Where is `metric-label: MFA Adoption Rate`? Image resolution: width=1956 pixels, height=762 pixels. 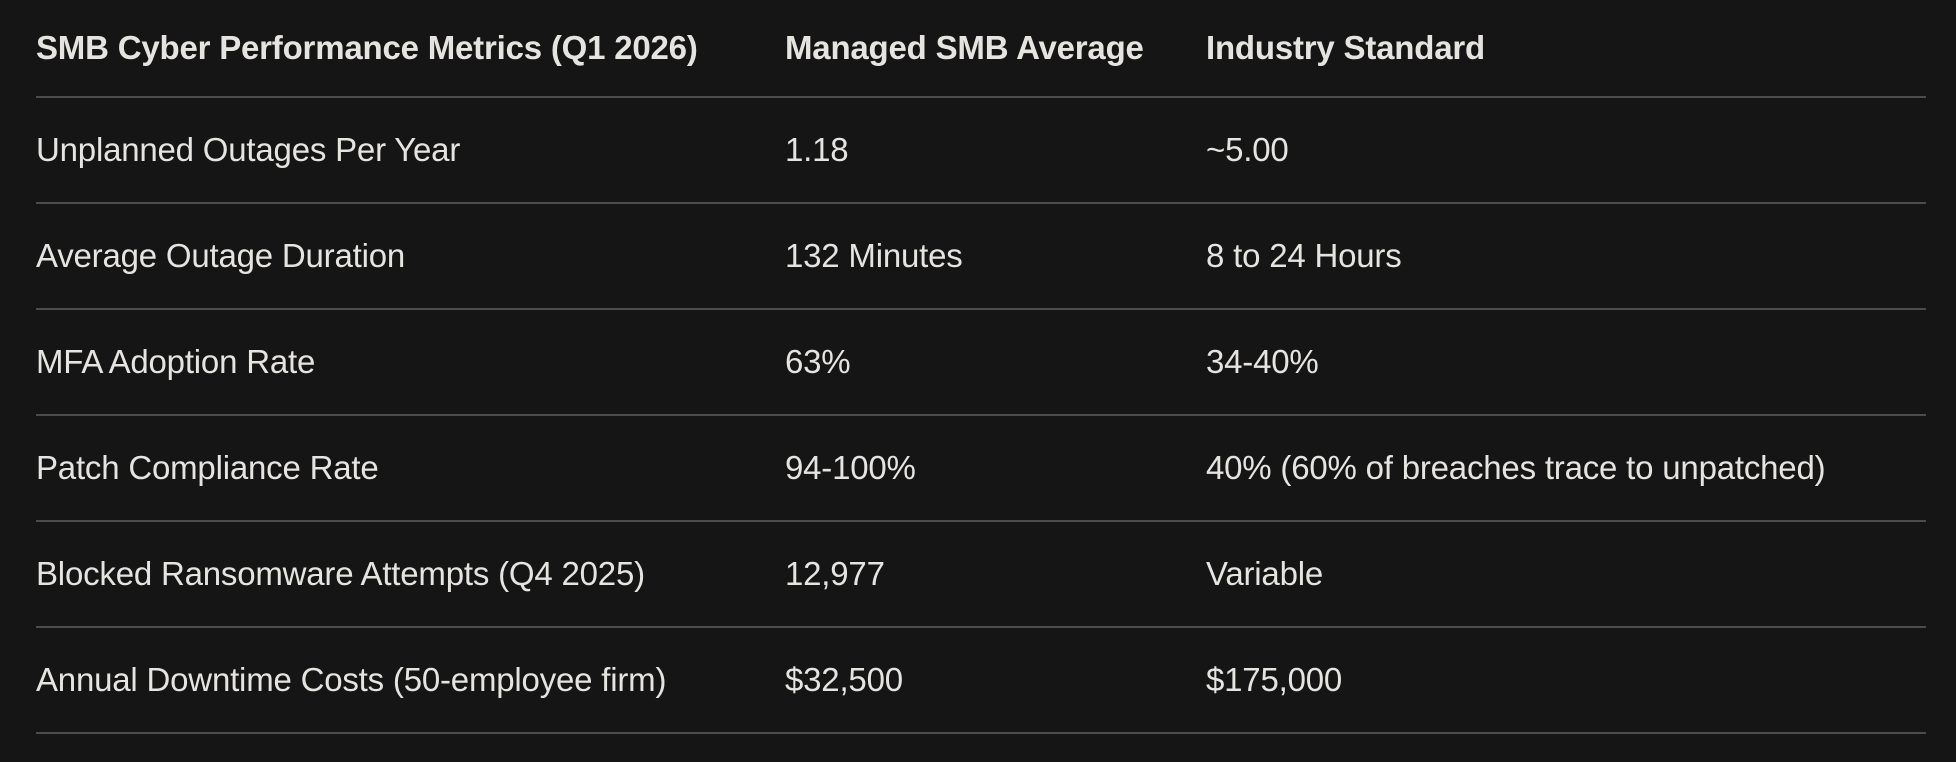
metric-label: MFA Adoption Rate is located at coordinates (176, 361).